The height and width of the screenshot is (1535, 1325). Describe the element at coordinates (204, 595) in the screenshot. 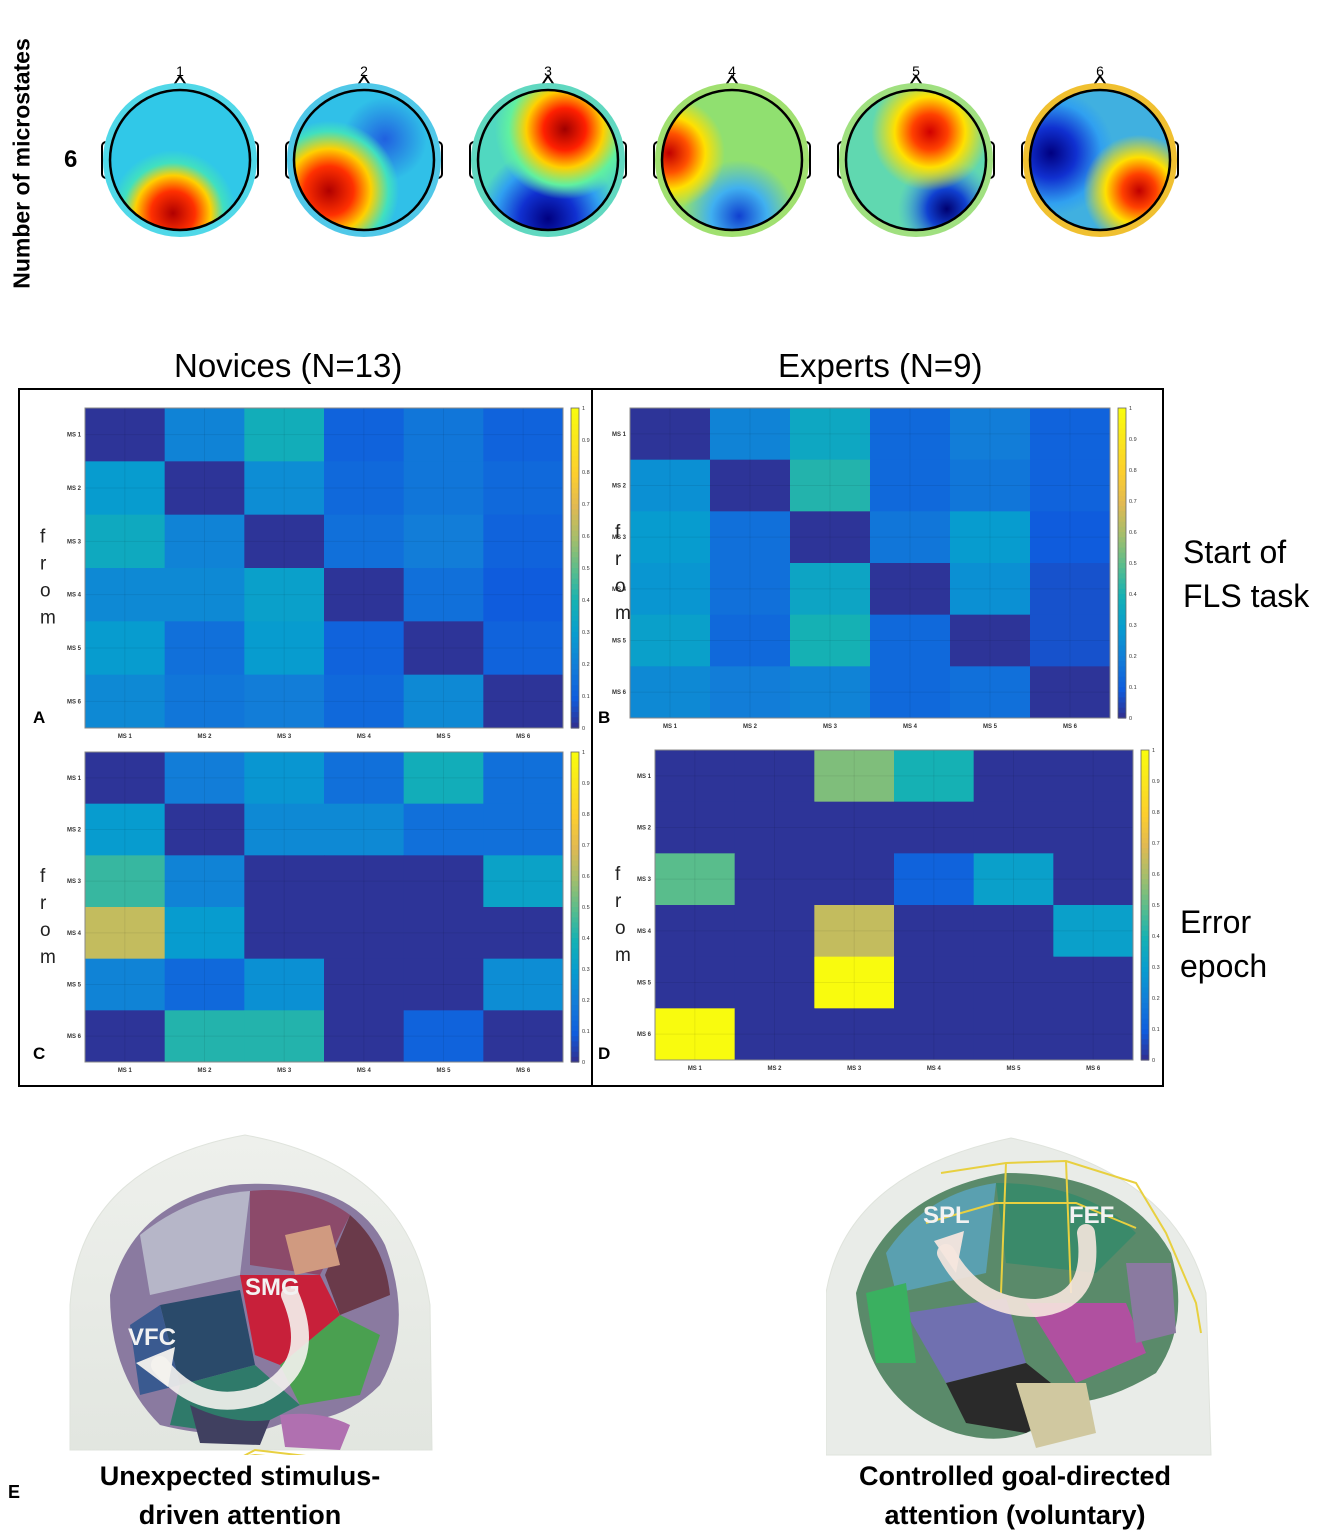

I see `cell-r4-c2` at that location.